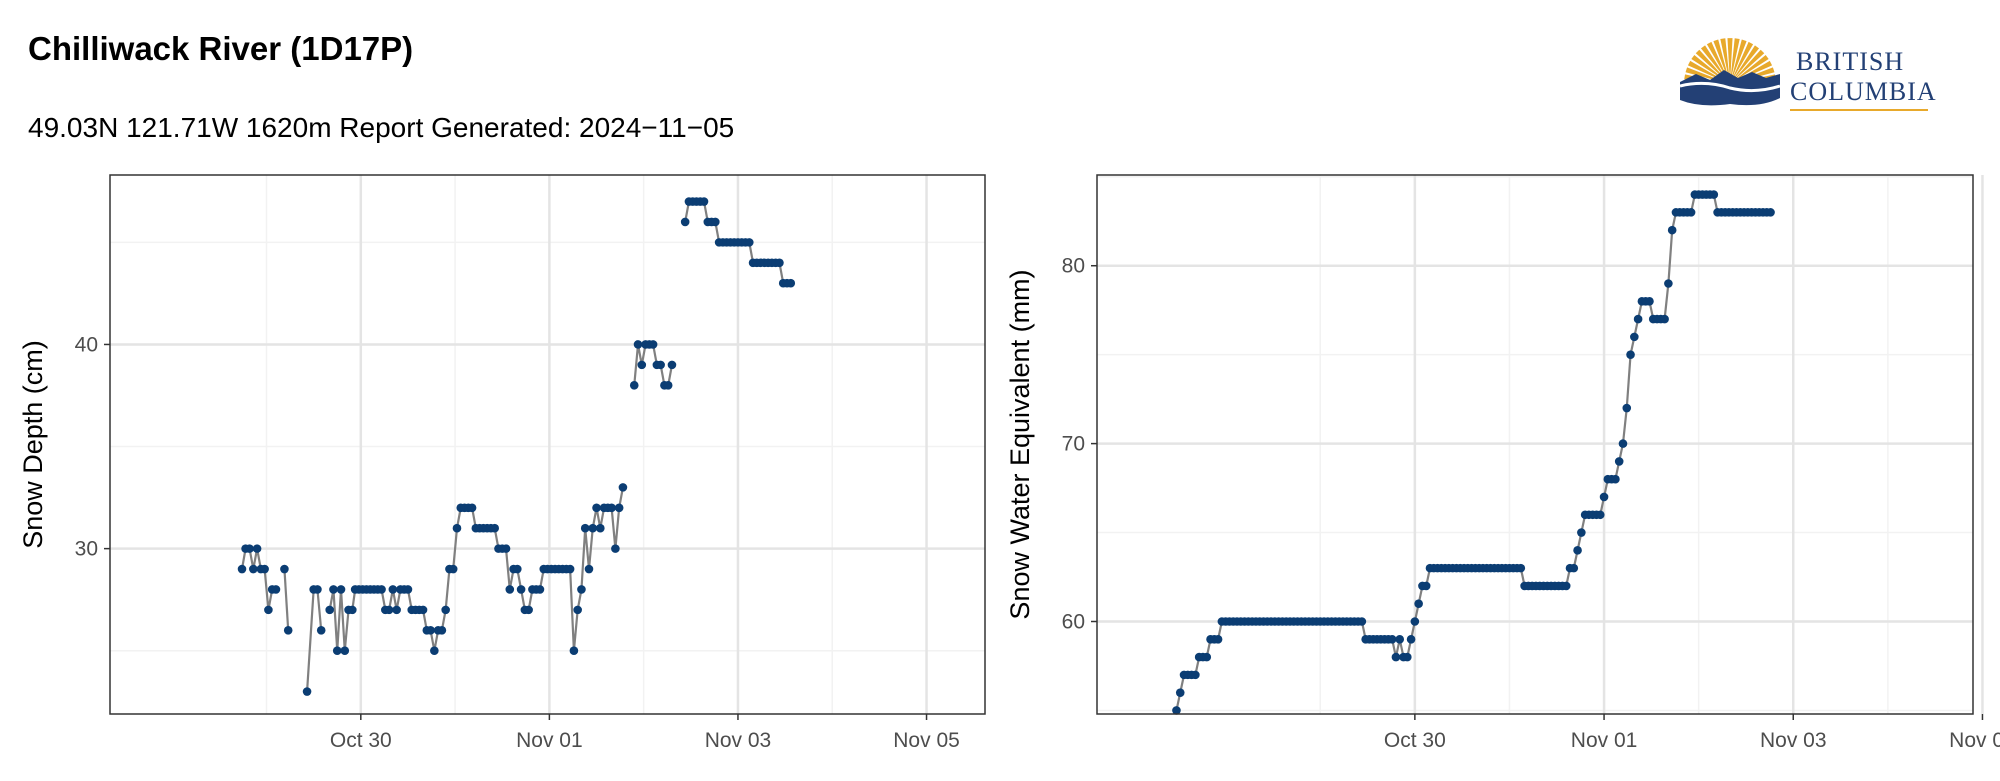 Image resolution: width=2000 pixels, height=781 pixels. What do you see at coordinates (86, 549) in the screenshot?
I see `y-tick-label: 30` at bounding box center [86, 549].